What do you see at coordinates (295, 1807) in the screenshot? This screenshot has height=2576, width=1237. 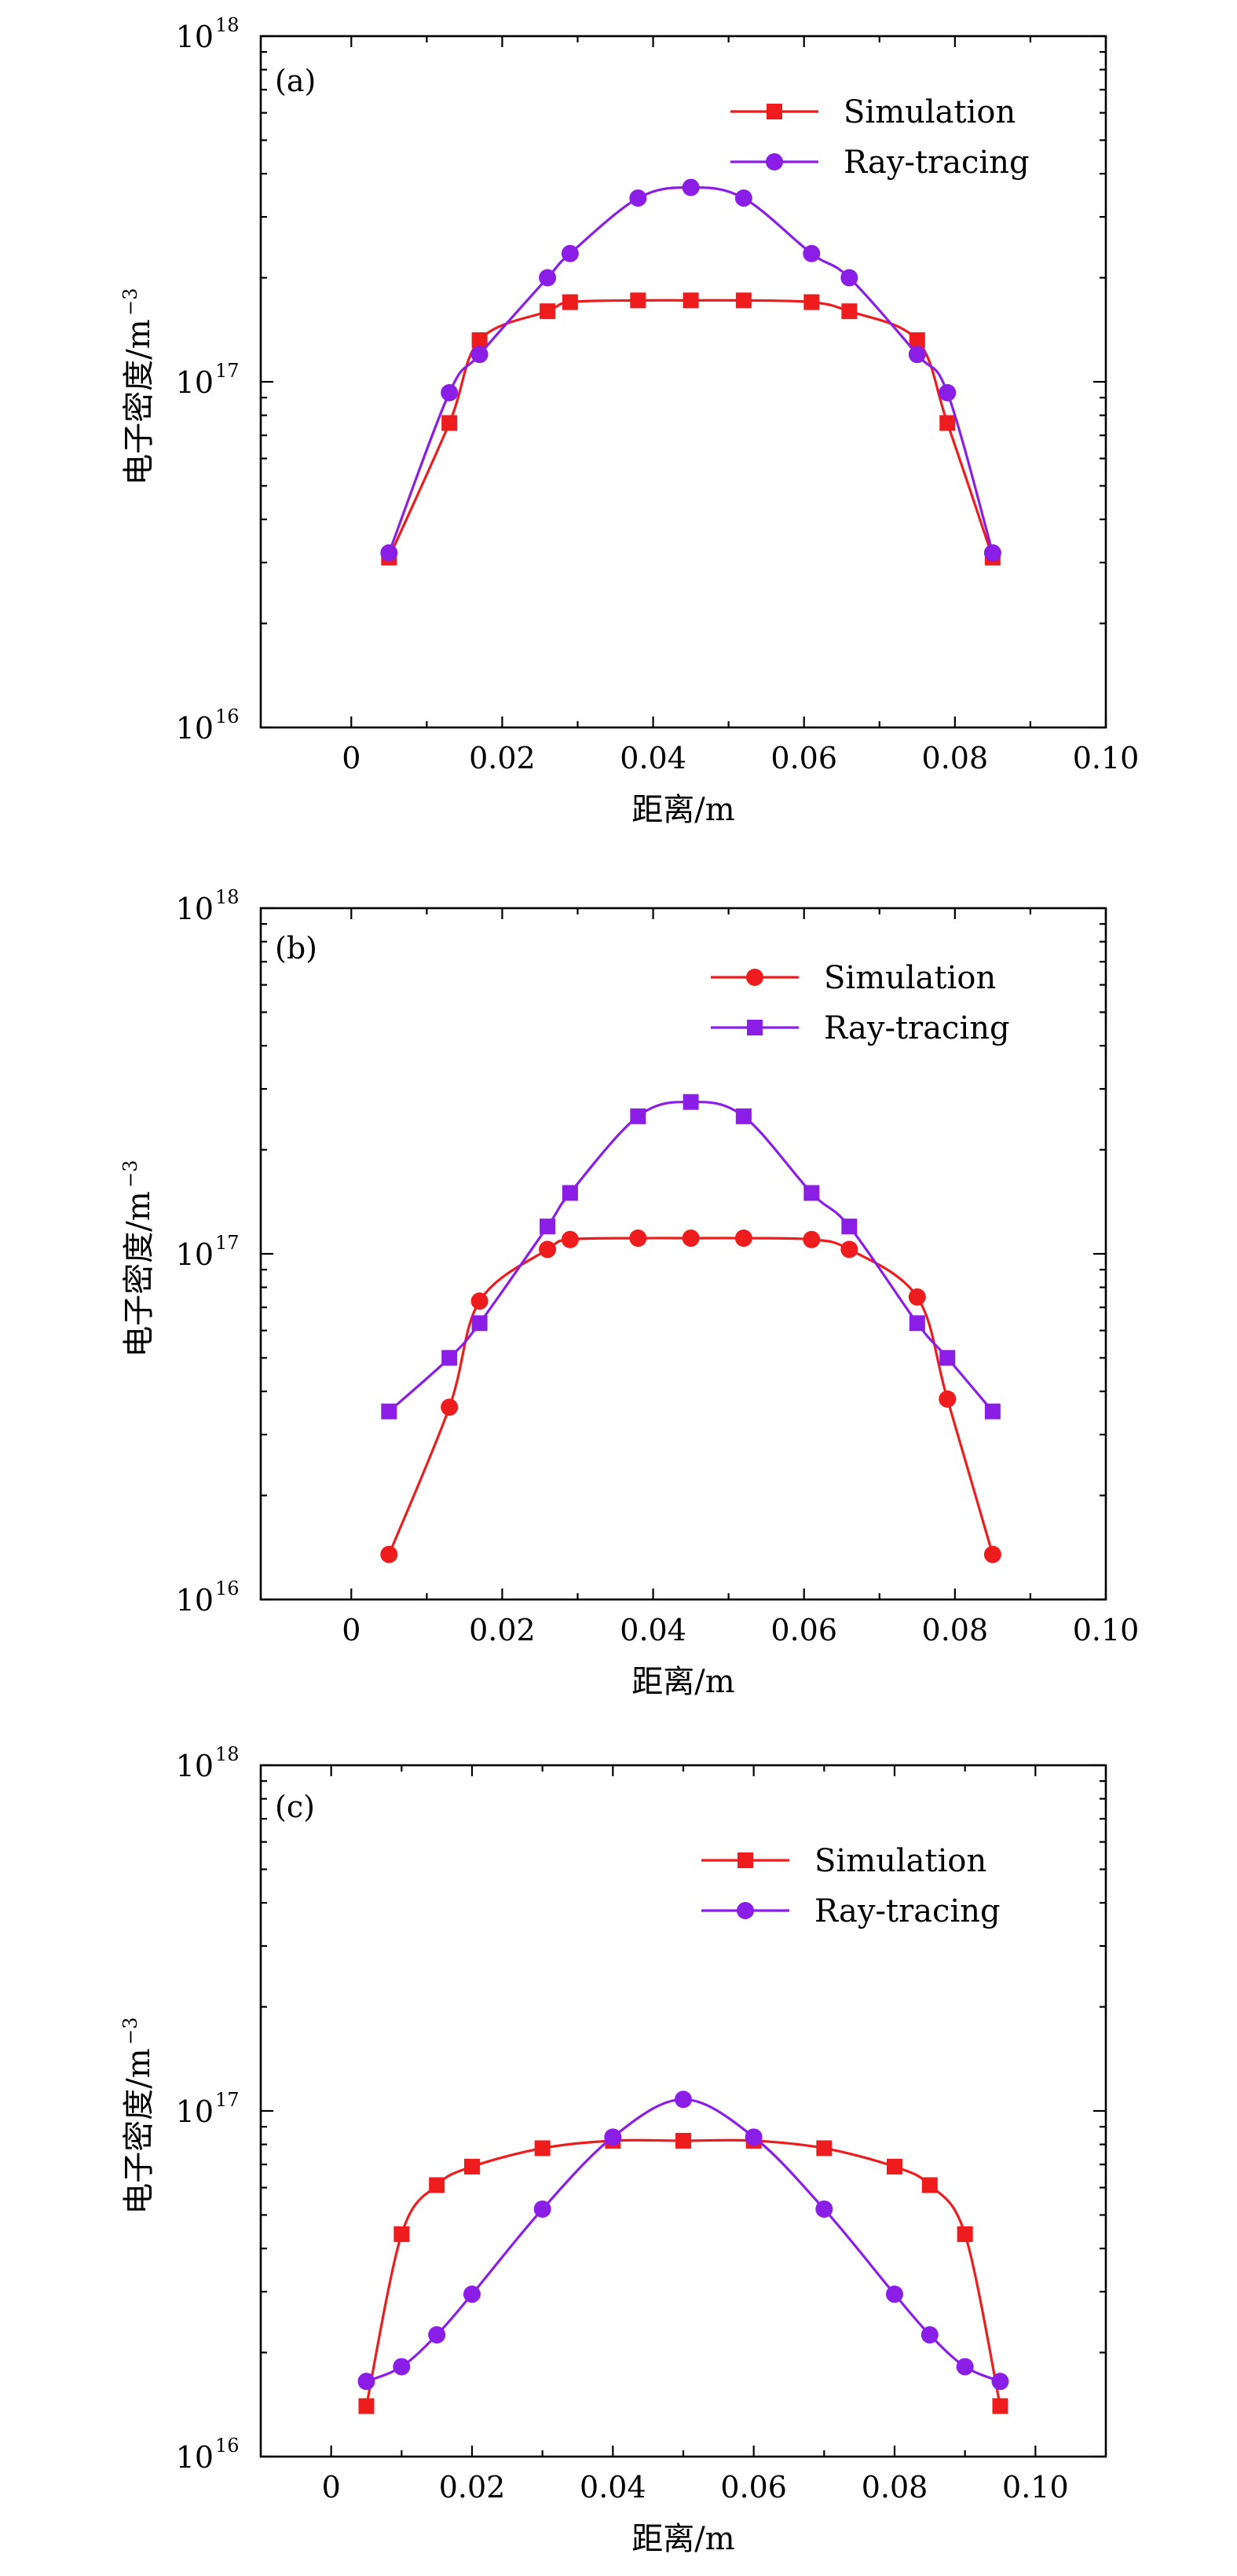 I see `panel-label: (c)` at bounding box center [295, 1807].